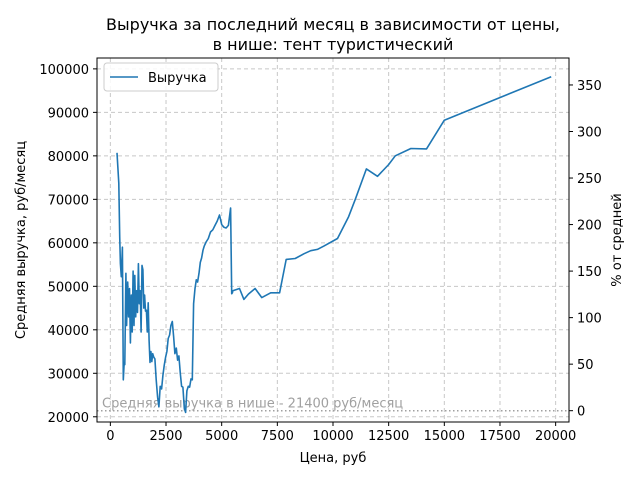  Describe the element at coordinates (333, 458) in the screenshot. I see `x-axis-title: Цена, руб` at that location.